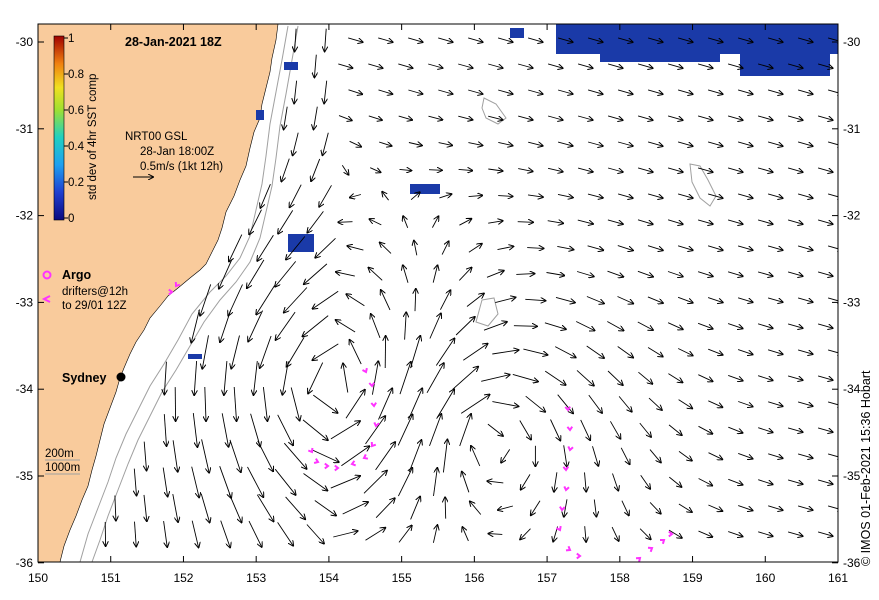 The width and height of the screenshot is (879, 600). I want to click on sydney-marker-icon, so click(121, 377).